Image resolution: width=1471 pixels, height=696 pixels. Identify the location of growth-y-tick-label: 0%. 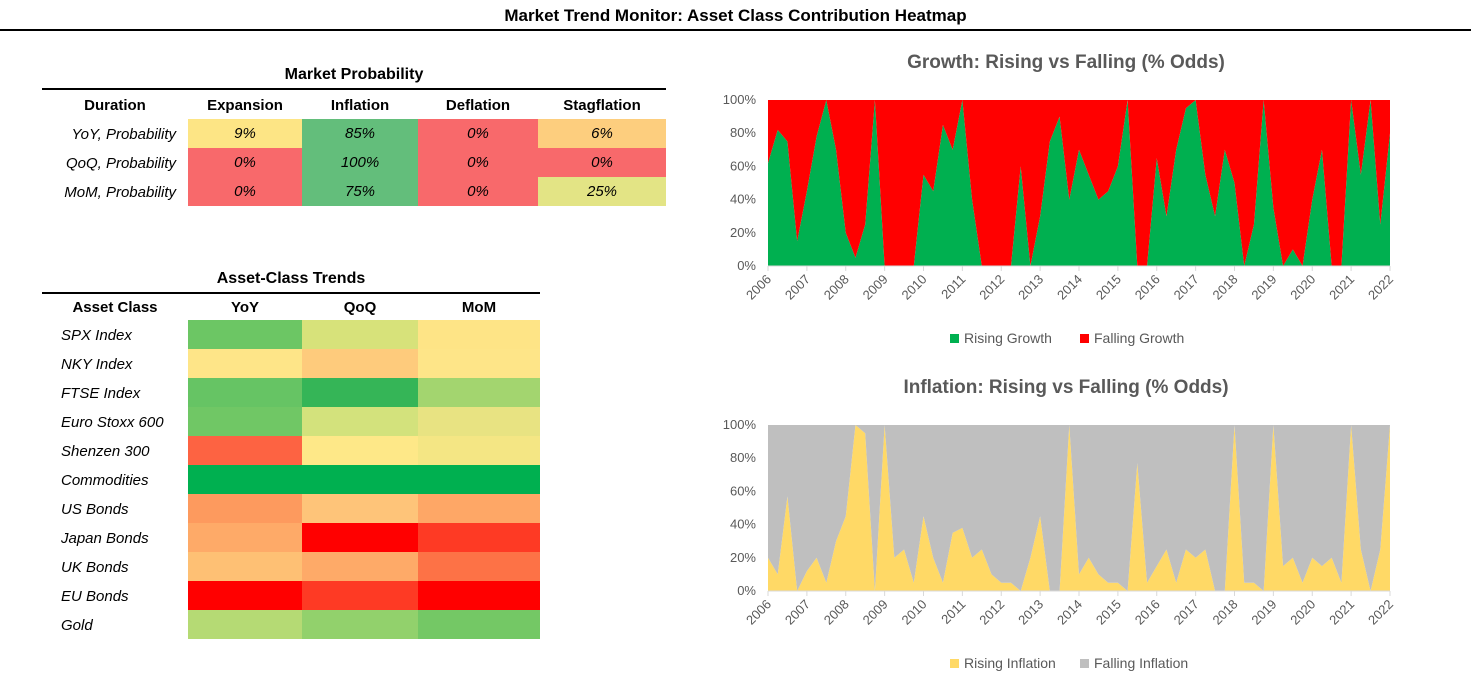
(746, 265).